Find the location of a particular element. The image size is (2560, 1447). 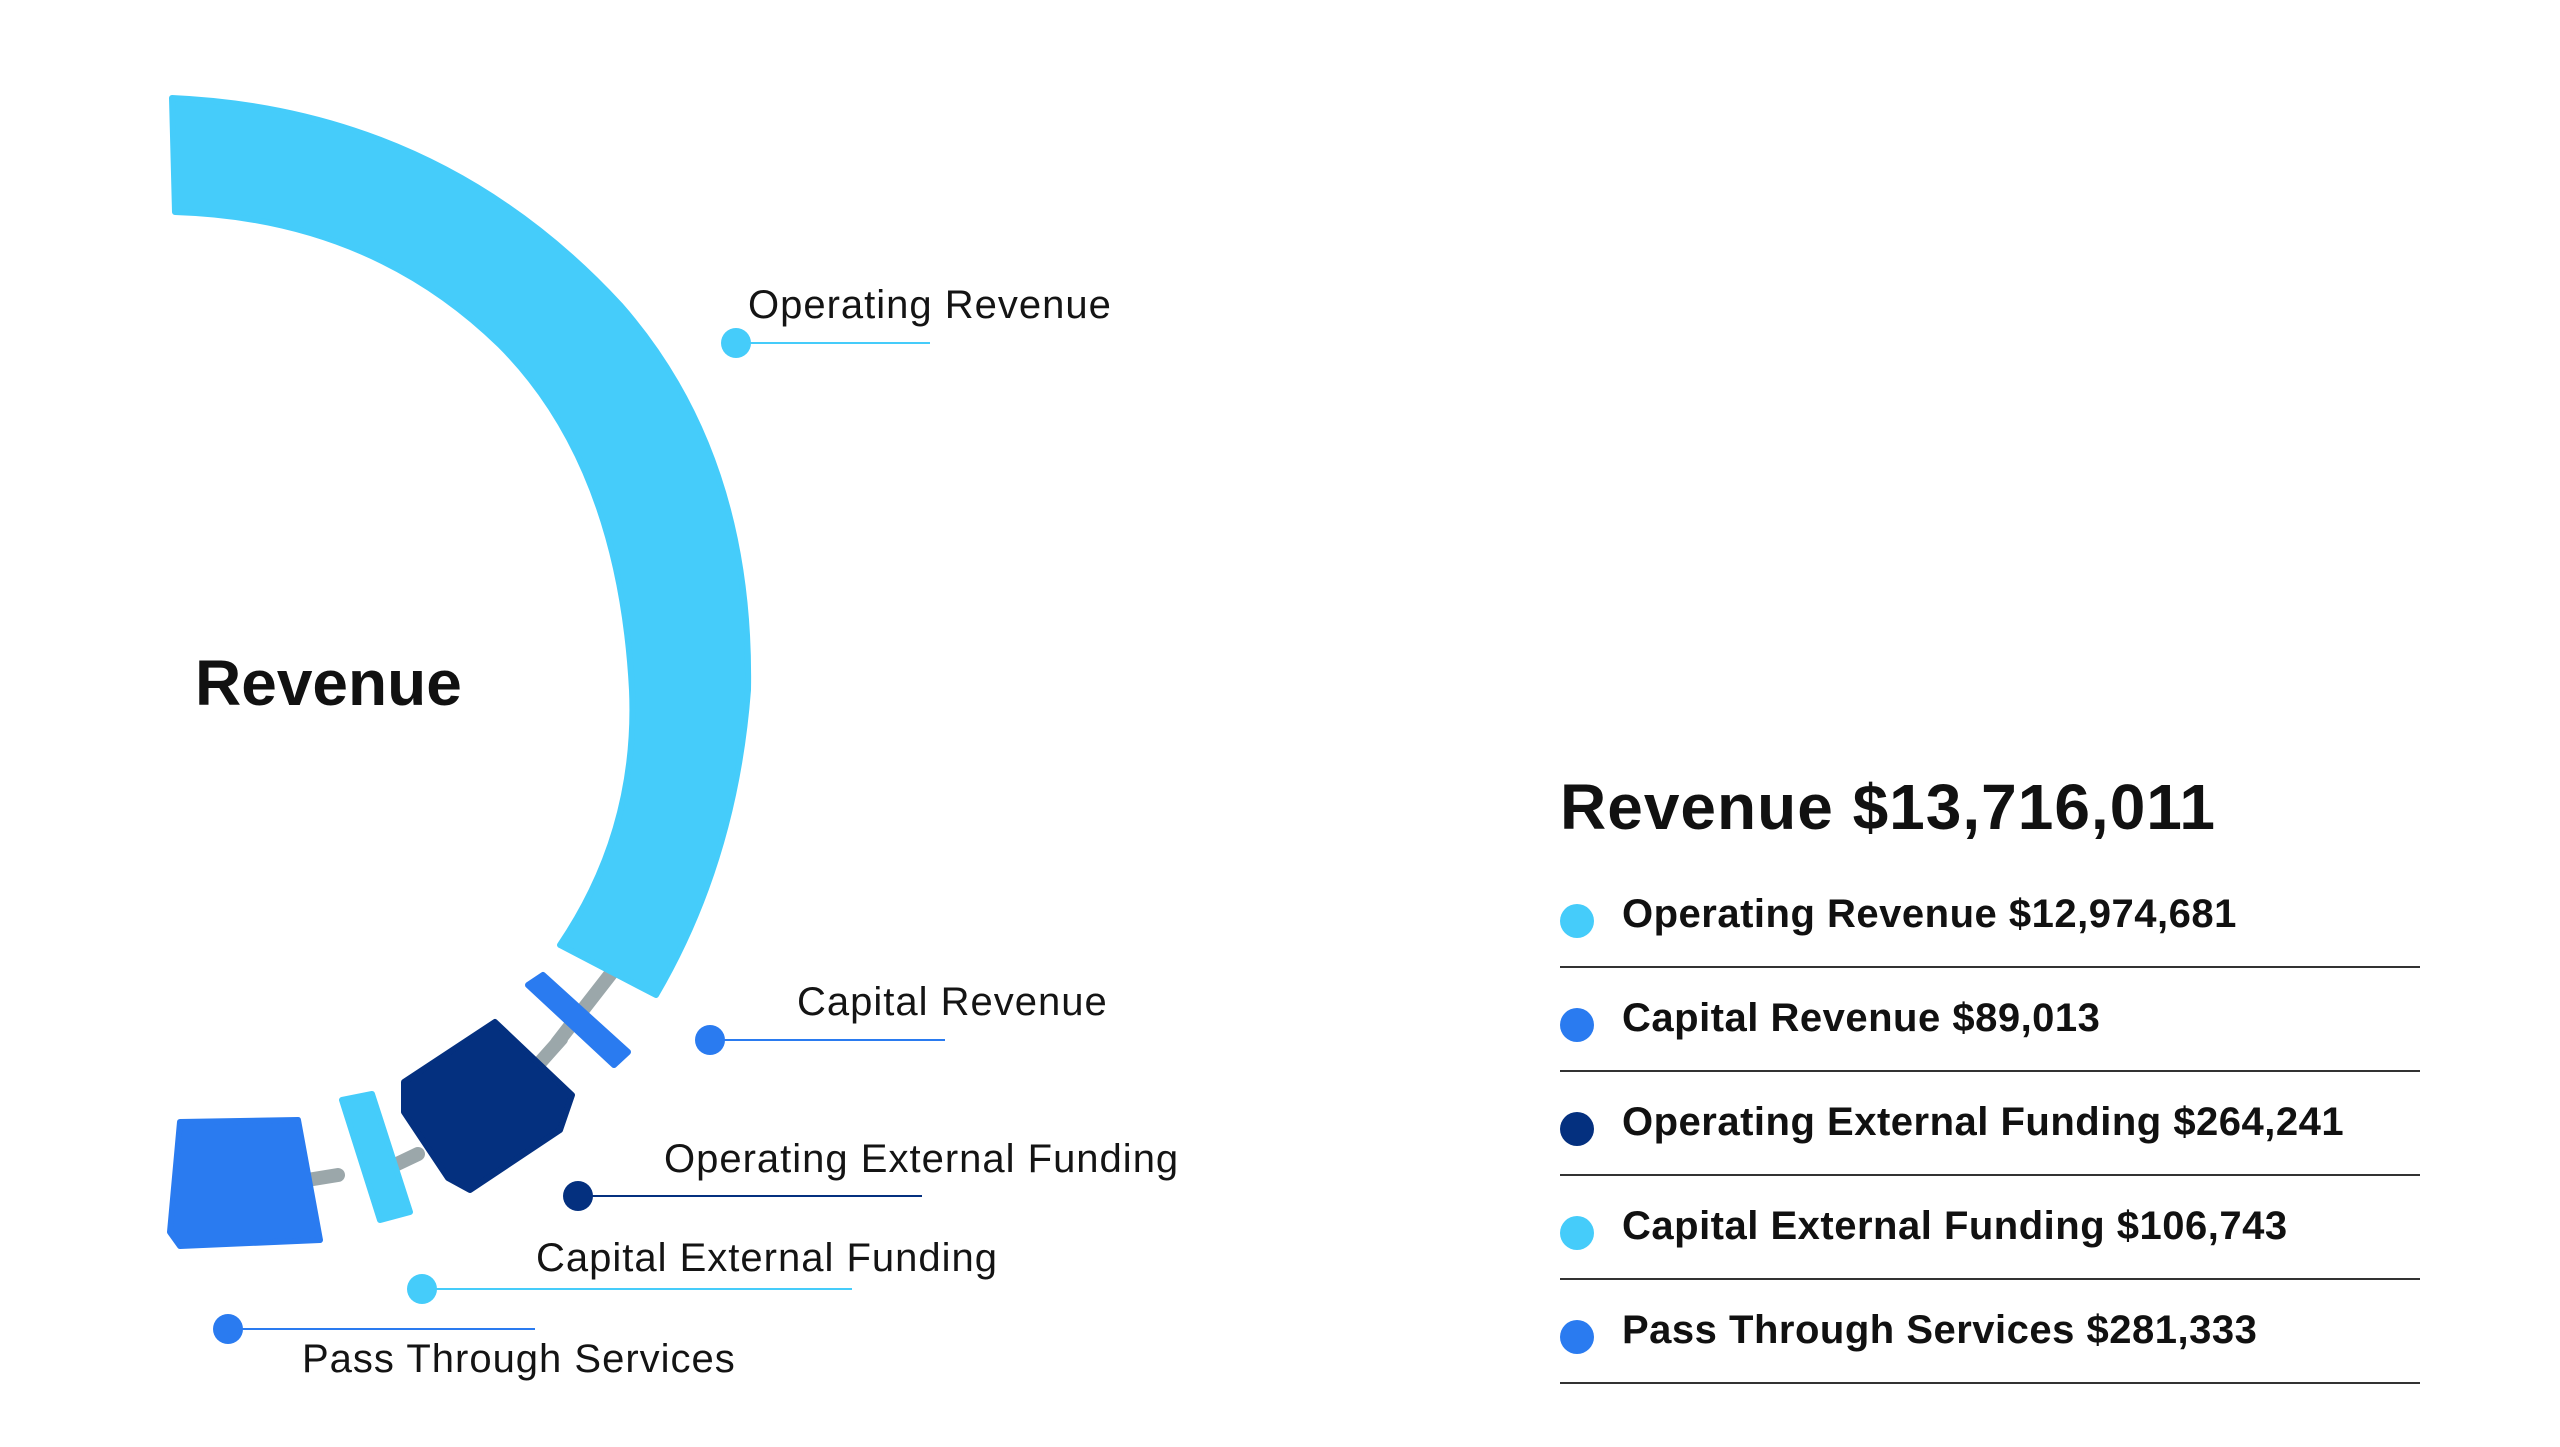

legend-row-pass-through-services: Pass Through Services $281,333 is located at coordinates (1990, 1348).